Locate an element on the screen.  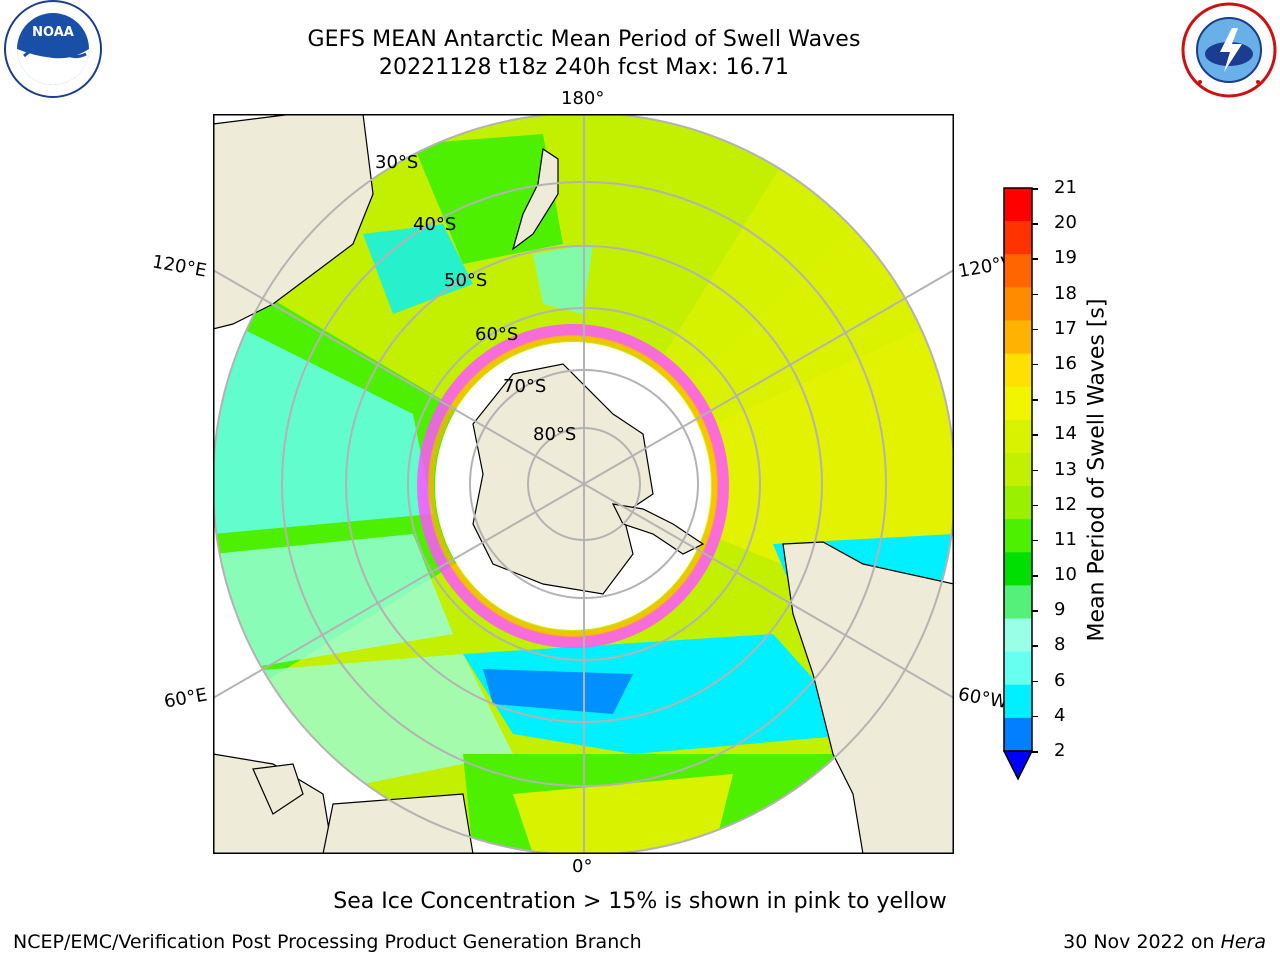
colorbar-extension is located at coordinates (1018, 765).